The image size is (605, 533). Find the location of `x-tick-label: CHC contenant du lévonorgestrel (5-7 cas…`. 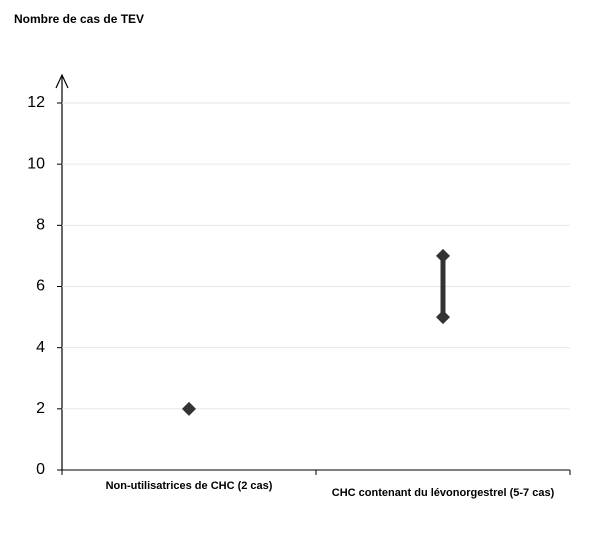

x-tick-label: CHC contenant du lévonorgestrel (5-7 cas… is located at coordinates (443, 493).